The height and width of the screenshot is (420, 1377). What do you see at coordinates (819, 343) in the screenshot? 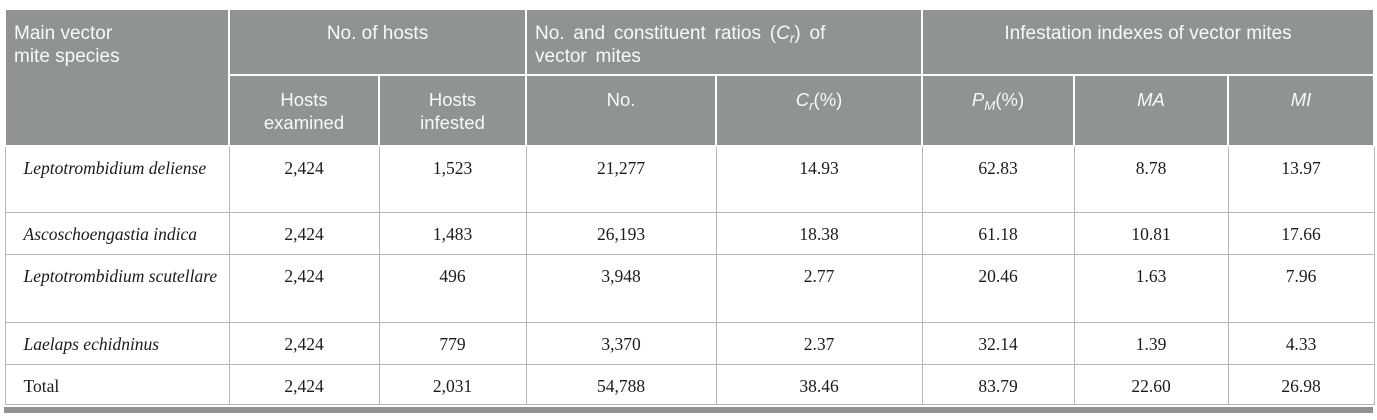
I see `cr-cell: 2.37` at bounding box center [819, 343].